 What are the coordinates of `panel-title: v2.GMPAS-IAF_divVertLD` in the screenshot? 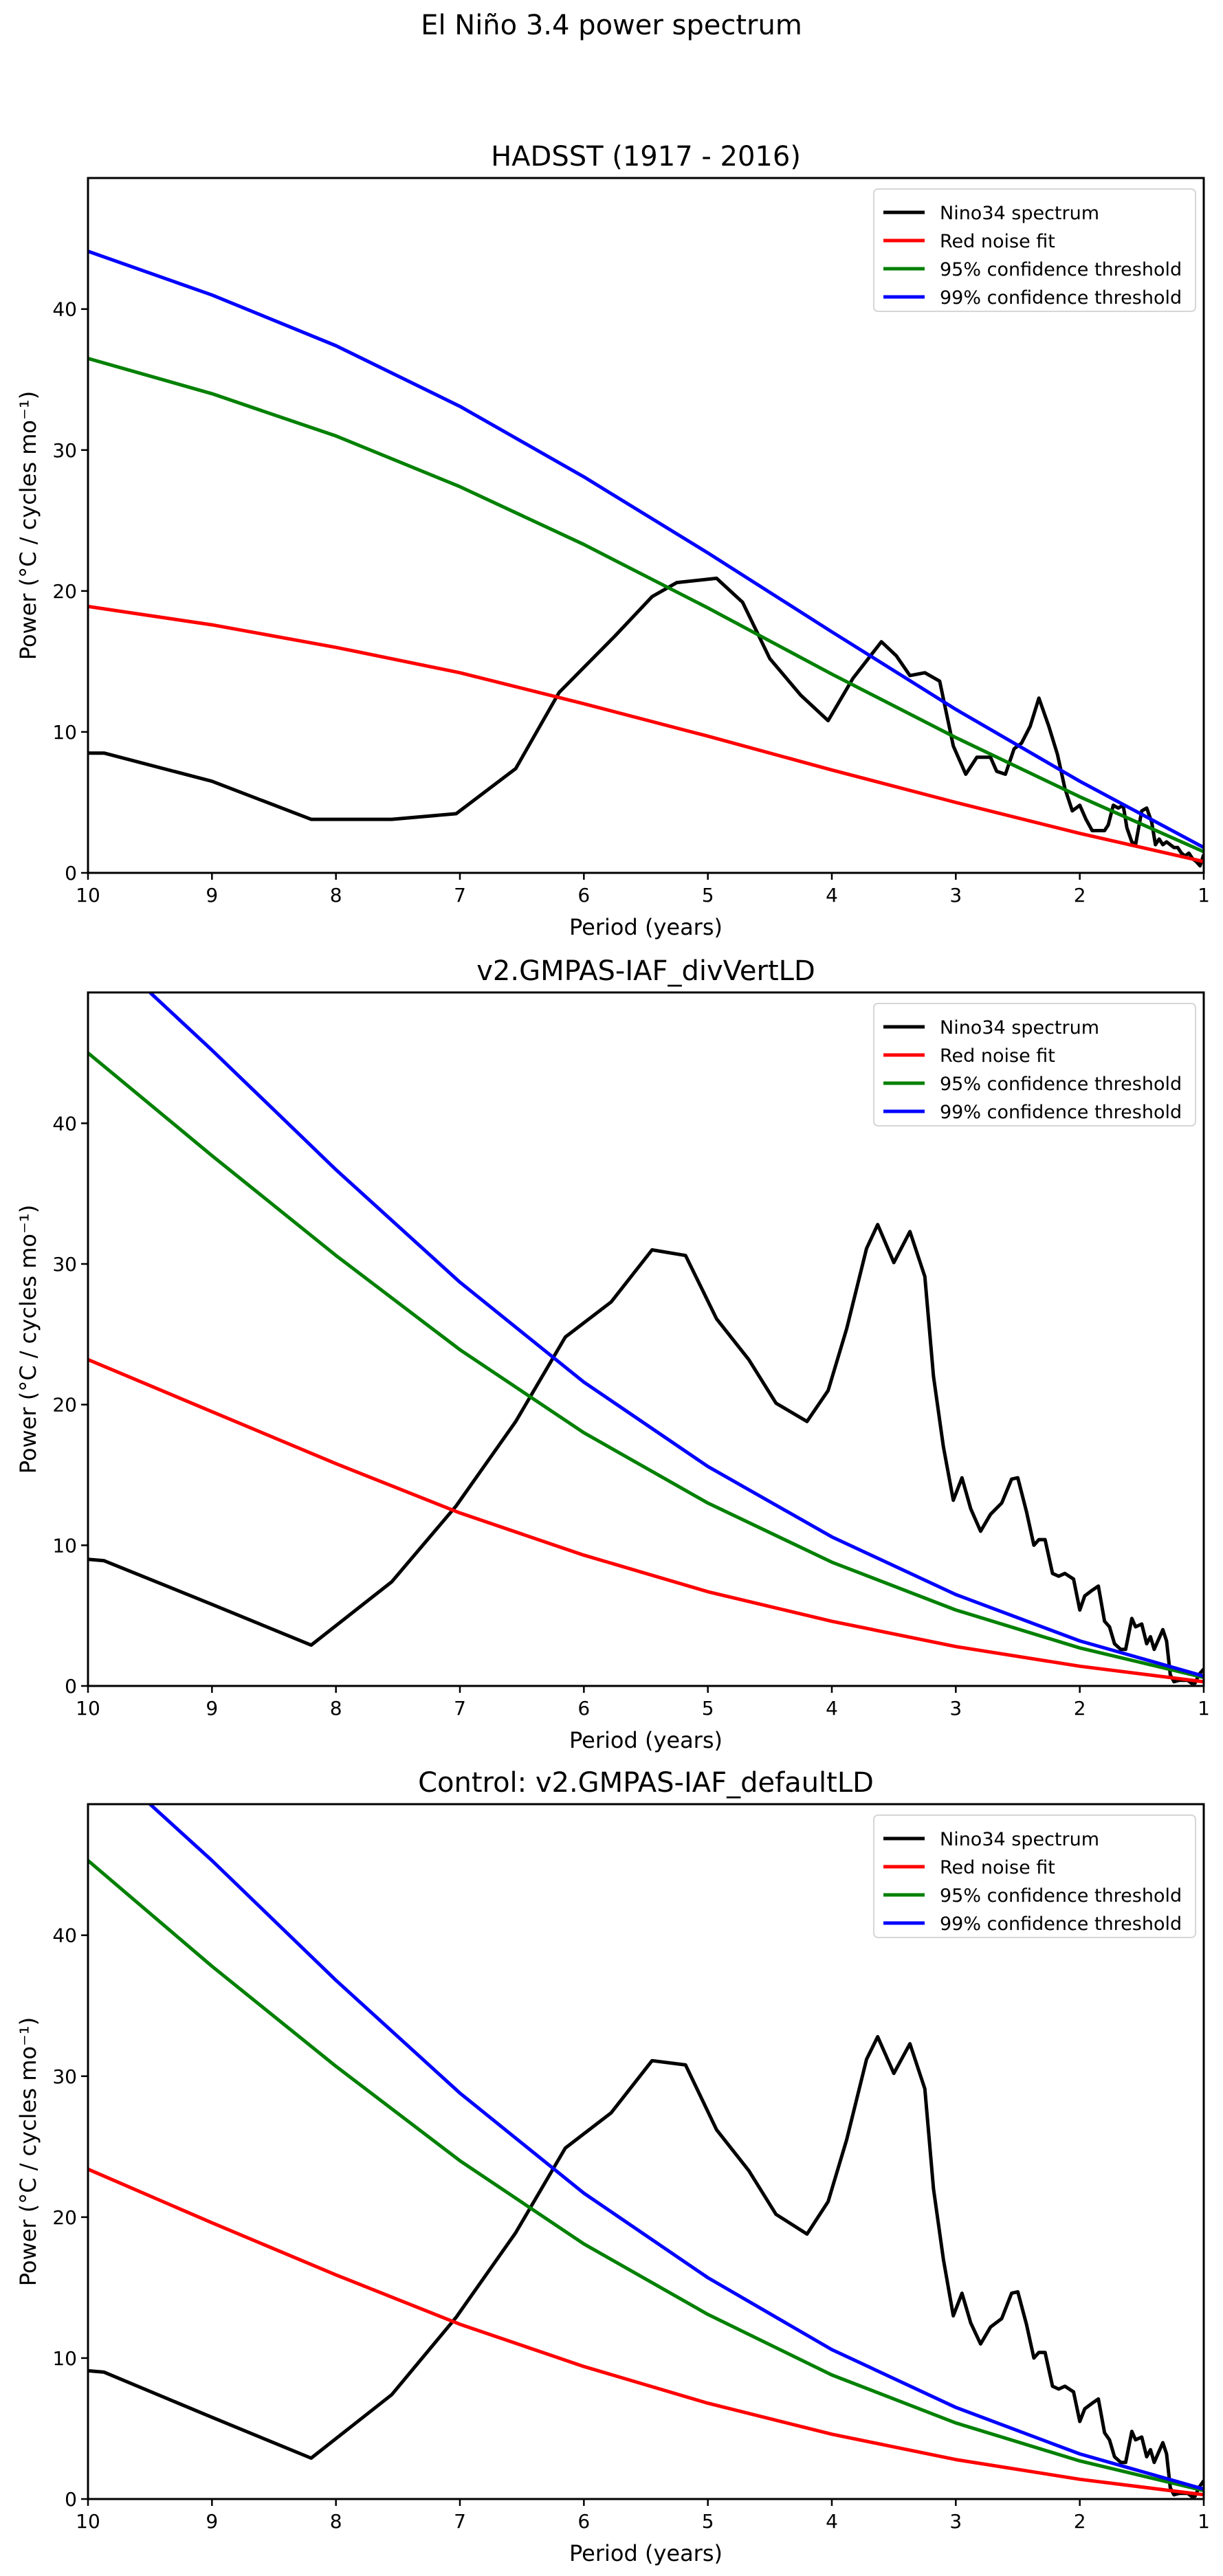 It's located at (646, 971).